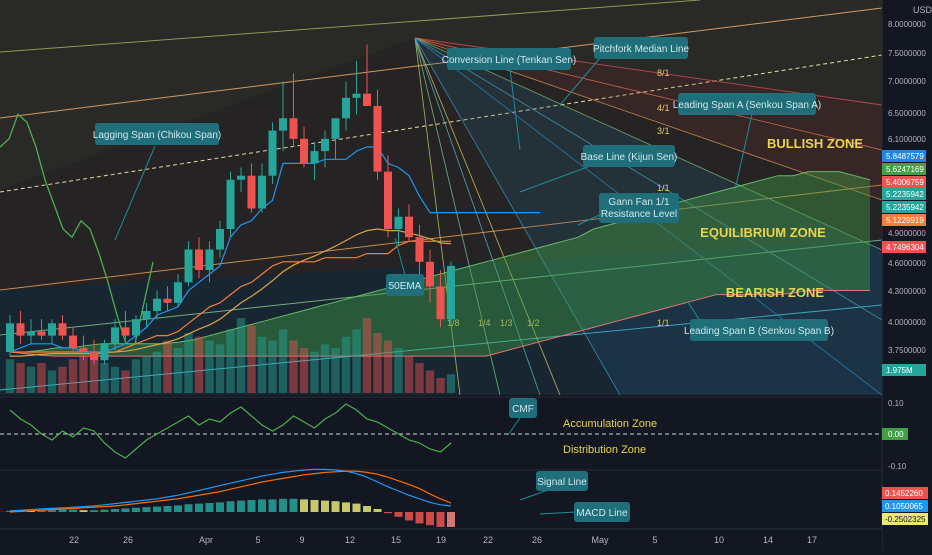 Image resolution: width=932 pixels, height=555 pixels. I want to click on conversion-callout-text: Conversion Line (Tenkan Sen), so click(509, 60).